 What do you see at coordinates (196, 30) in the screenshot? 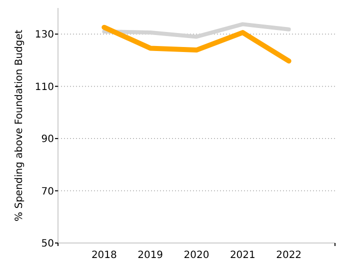
I see `line-series` at bounding box center [196, 30].